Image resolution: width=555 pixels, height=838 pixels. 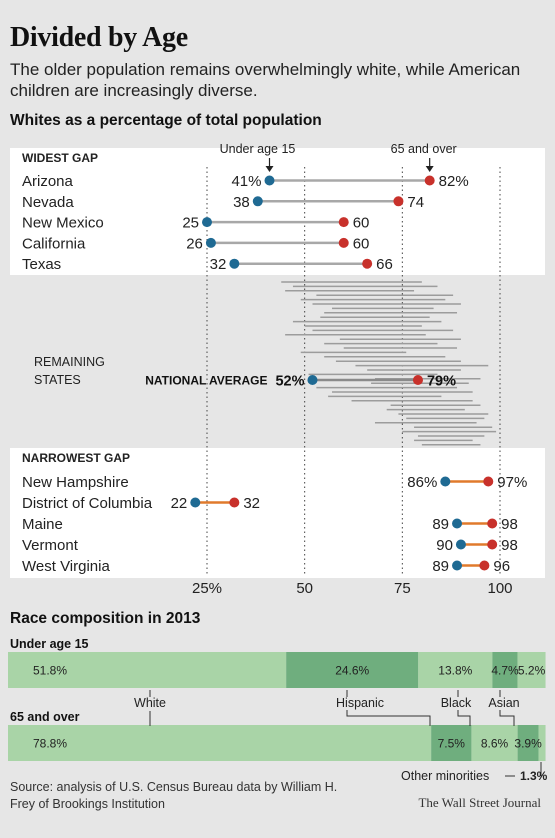 I want to click on bar-value-label: 3.9%, so click(x=528, y=744).